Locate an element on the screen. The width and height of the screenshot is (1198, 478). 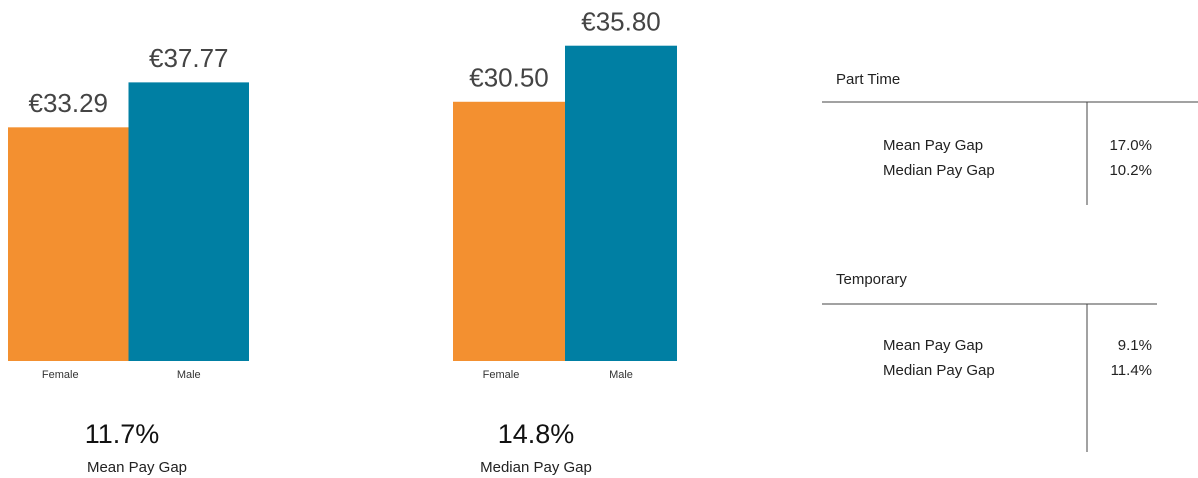
gap-value: 11.7% is located at coordinates (122, 434).